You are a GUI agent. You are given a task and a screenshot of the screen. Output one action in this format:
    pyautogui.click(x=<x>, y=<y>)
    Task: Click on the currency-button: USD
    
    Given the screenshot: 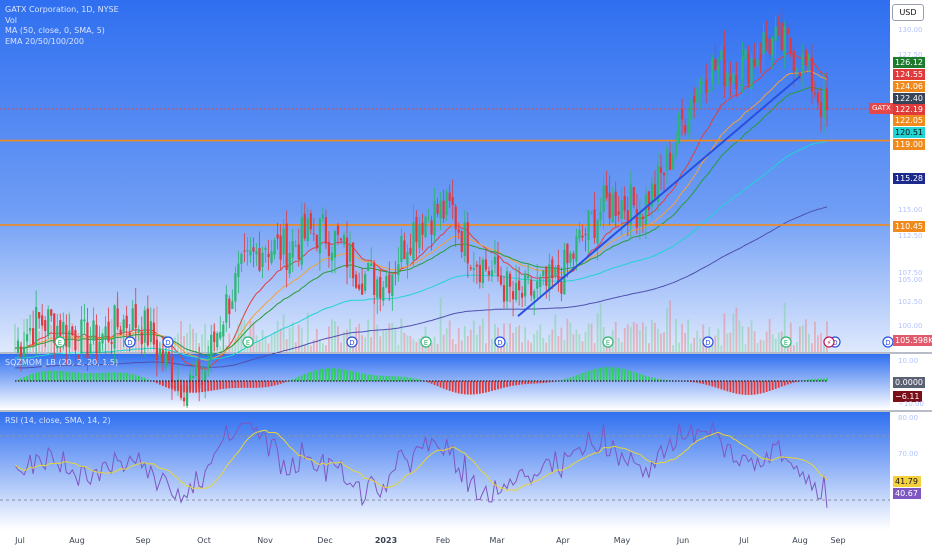 What is the action you would take?
    pyautogui.click(x=908, y=12)
    